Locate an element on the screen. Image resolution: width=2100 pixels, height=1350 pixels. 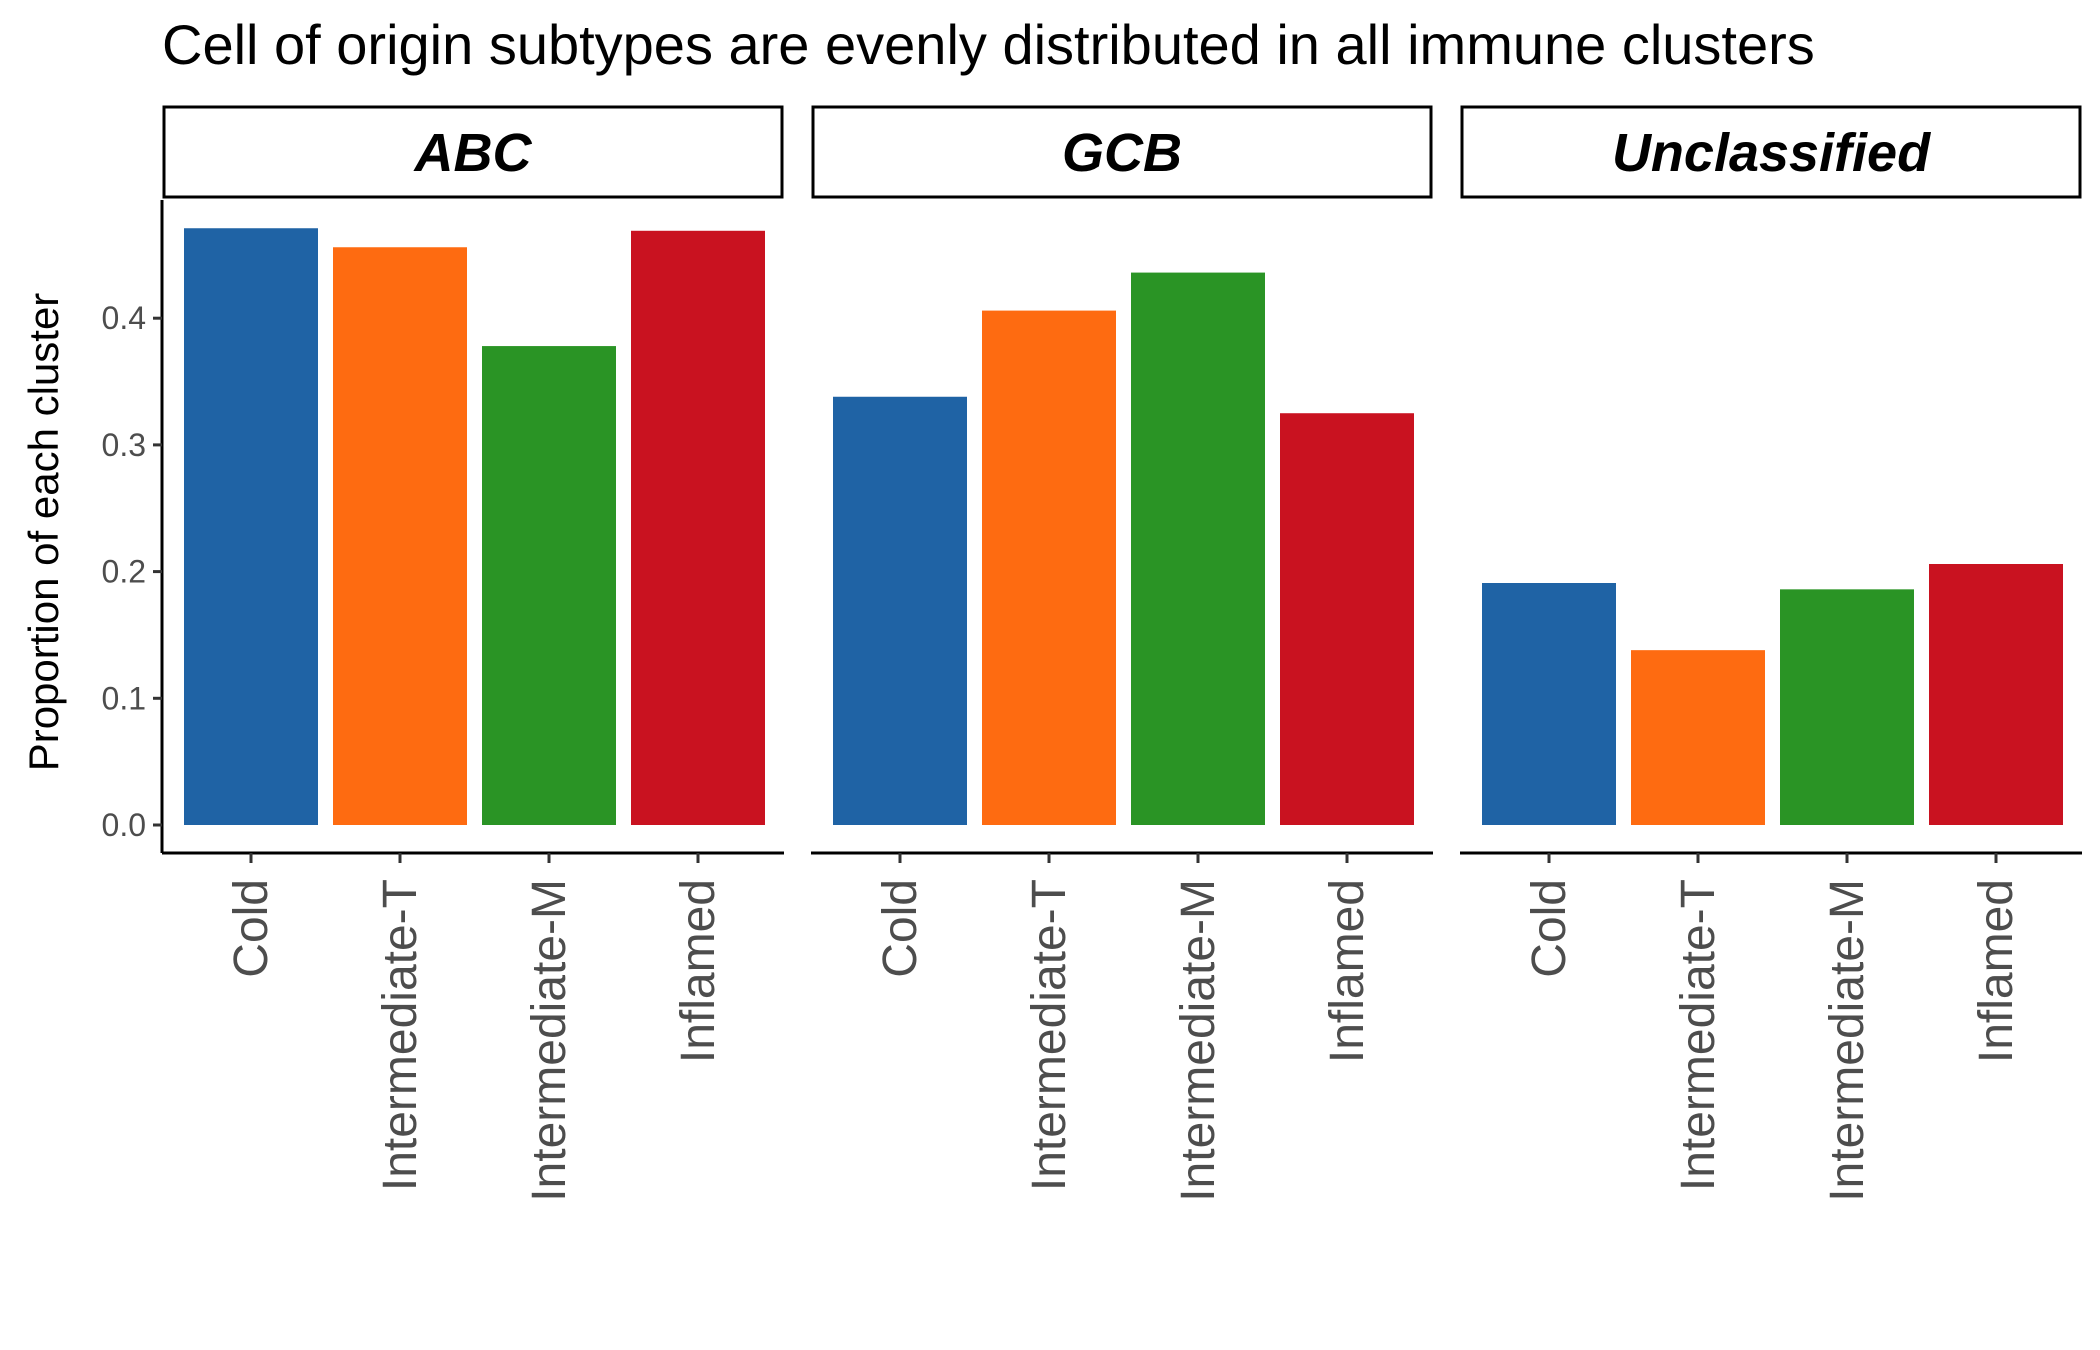
bar-gcb-intermediate-t is located at coordinates (1049, 567).